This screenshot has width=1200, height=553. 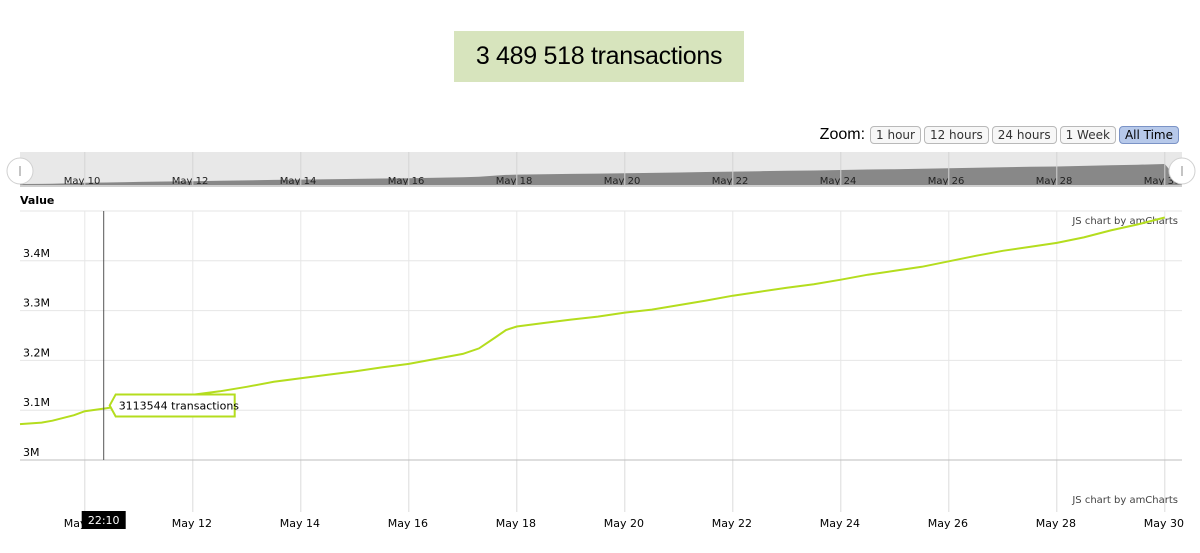 I want to click on scrollbar-bottom-edge, so click(x=601, y=186).